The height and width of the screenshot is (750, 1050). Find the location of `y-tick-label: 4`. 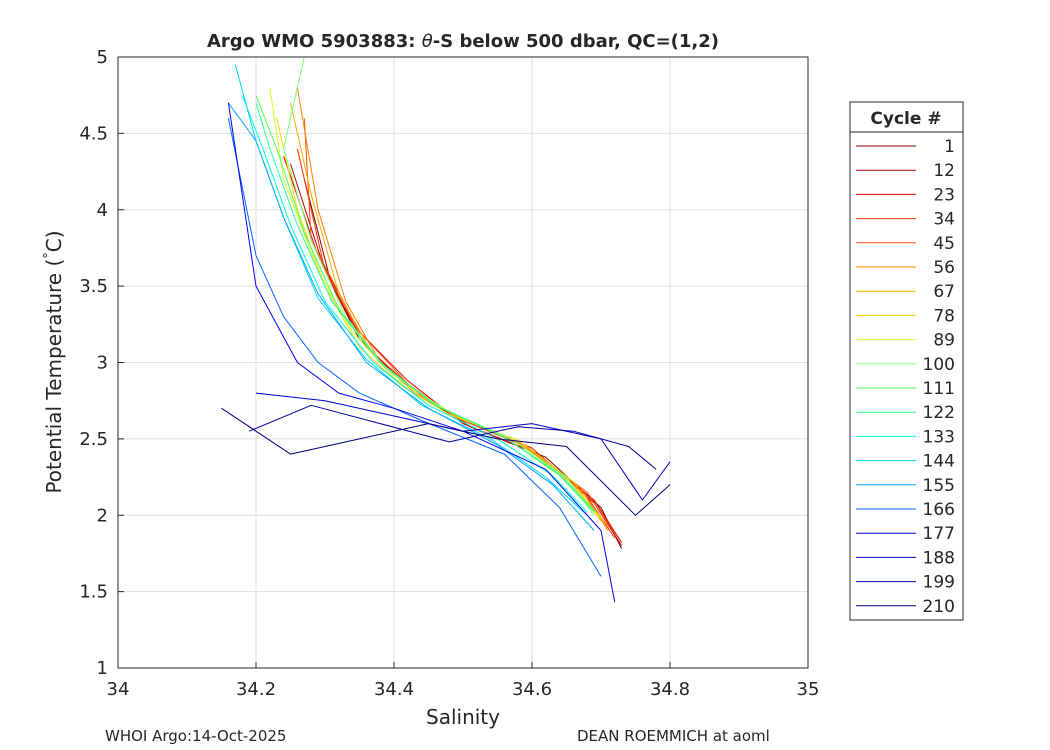

y-tick-label: 4 is located at coordinates (102, 210).